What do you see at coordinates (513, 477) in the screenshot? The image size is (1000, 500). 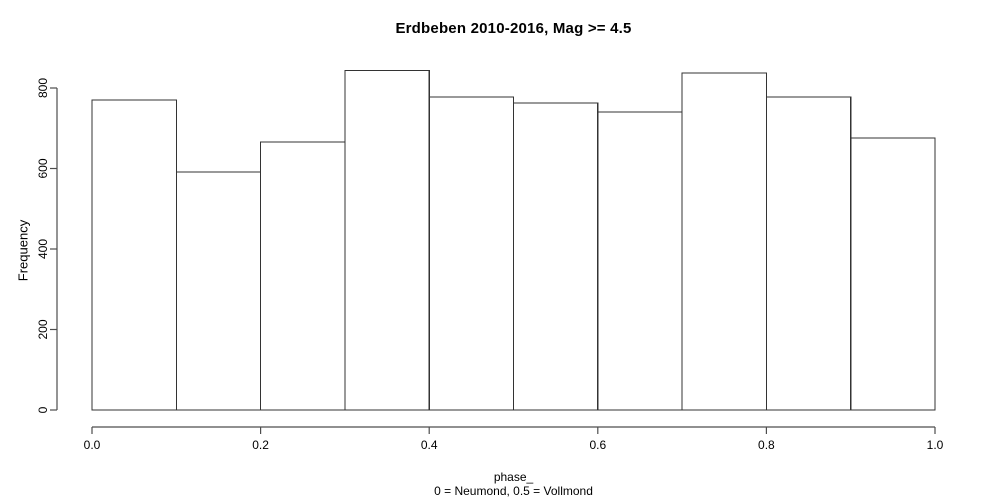 I see `x-axis-label: phase_` at bounding box center [513, 477].